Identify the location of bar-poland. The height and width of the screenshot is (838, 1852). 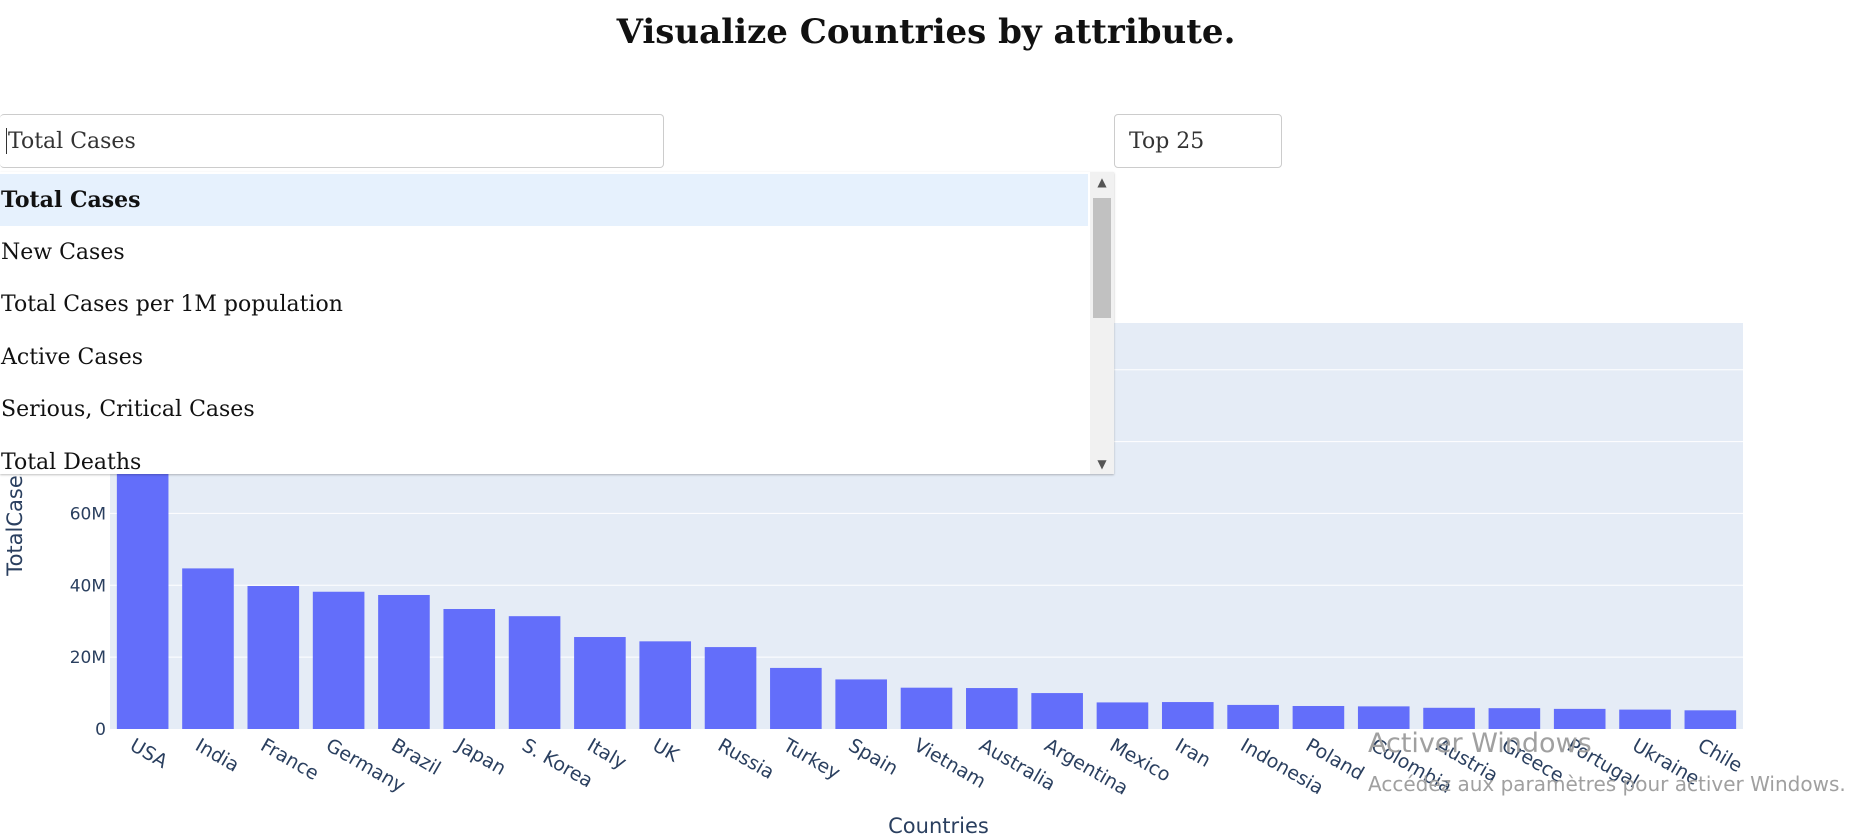
(1318, 717).